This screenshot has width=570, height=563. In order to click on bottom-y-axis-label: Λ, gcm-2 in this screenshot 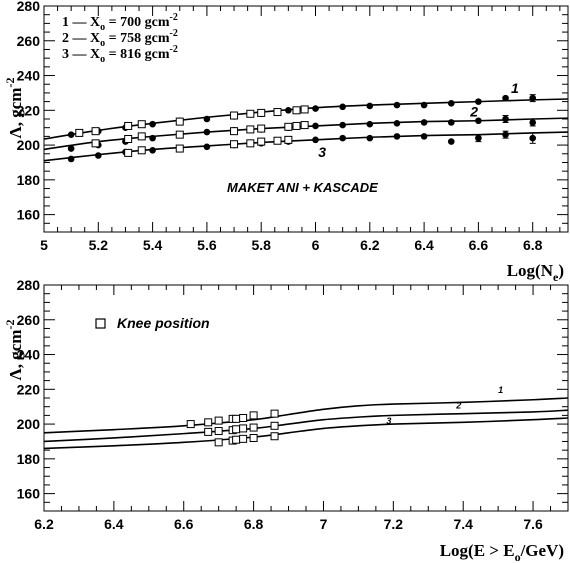, I will do `click(14, 350)`.